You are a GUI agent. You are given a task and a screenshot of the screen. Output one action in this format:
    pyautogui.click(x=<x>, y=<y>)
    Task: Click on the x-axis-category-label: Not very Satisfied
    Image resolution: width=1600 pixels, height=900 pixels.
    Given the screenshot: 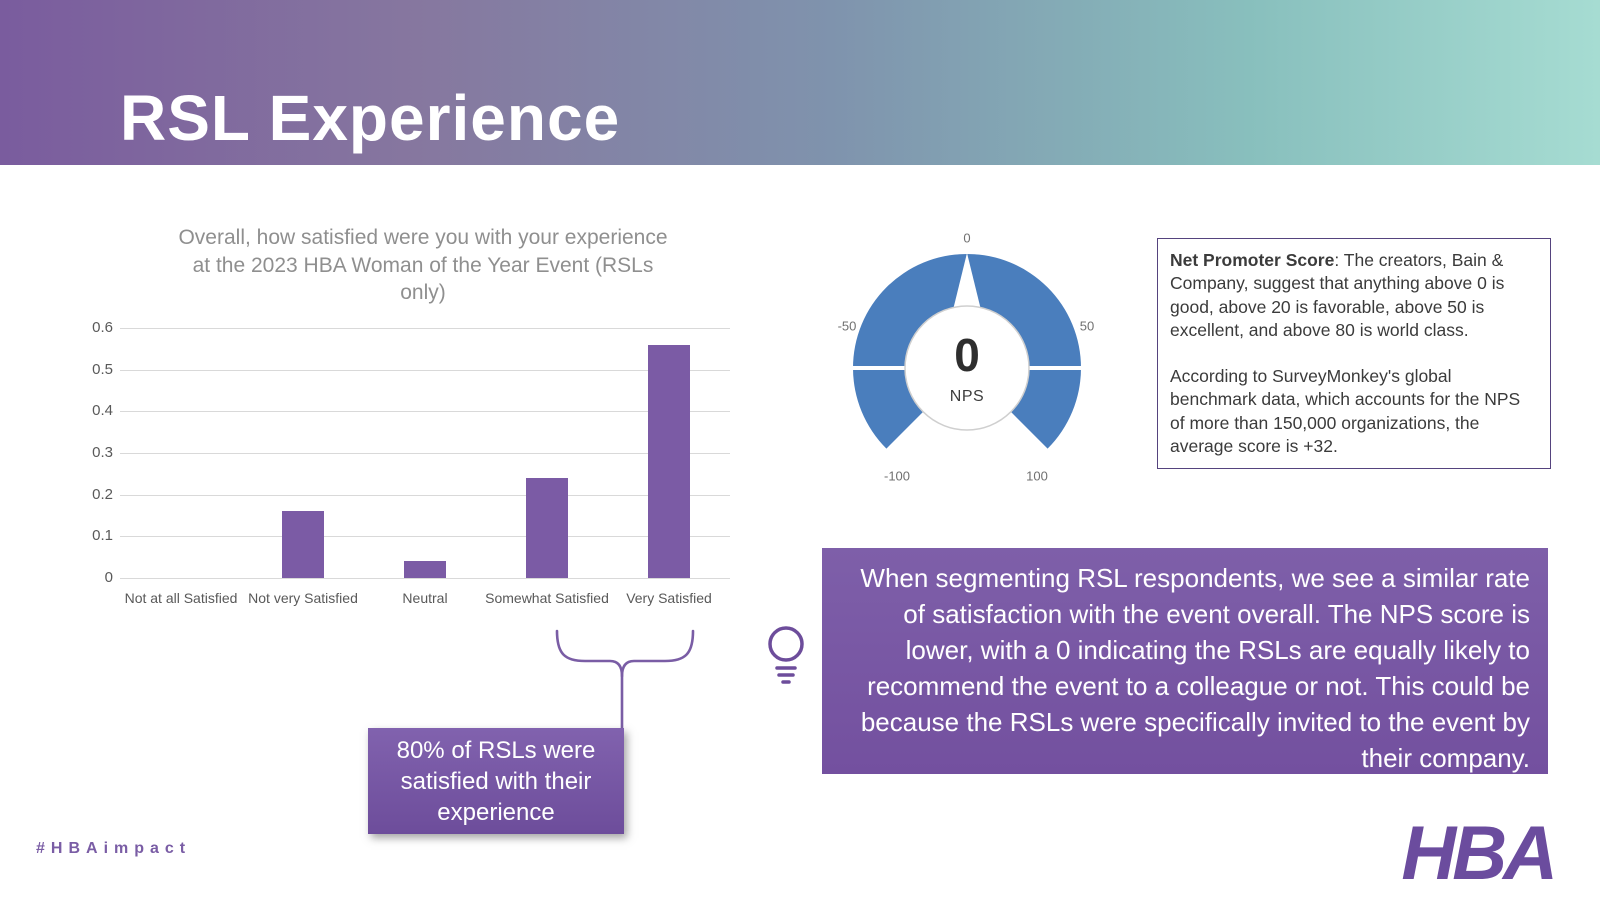 What is the action you would take?
    pyautogui.click(x=303, y=598)
    